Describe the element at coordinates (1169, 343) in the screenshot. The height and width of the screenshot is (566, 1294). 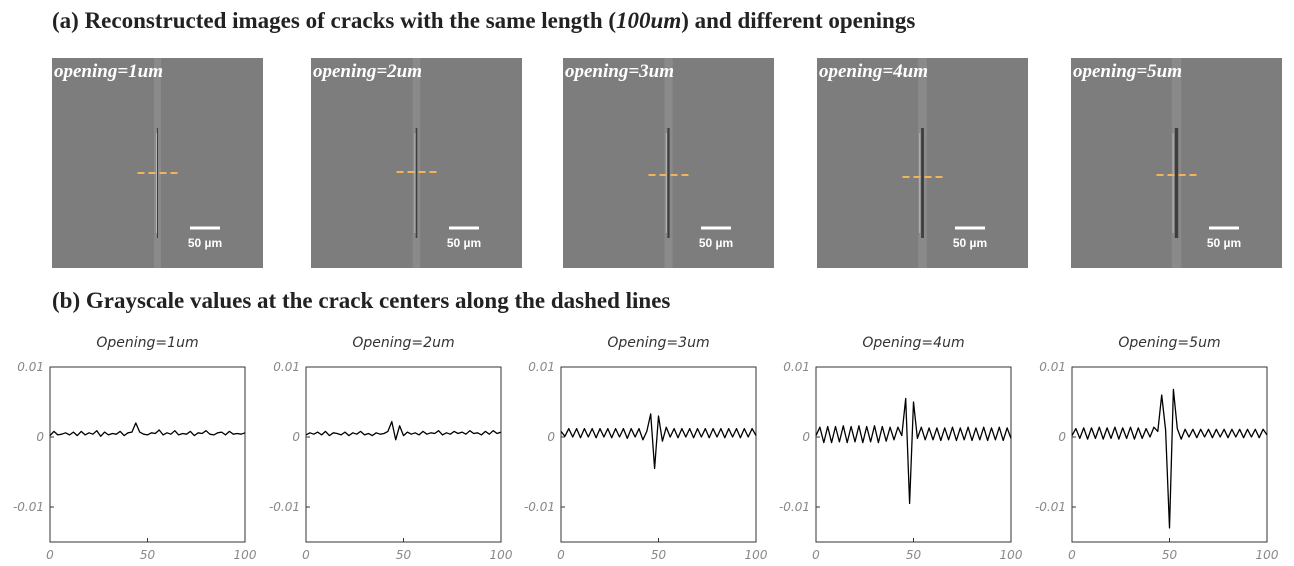
I see `chart-title: Opening=5um` at that location.